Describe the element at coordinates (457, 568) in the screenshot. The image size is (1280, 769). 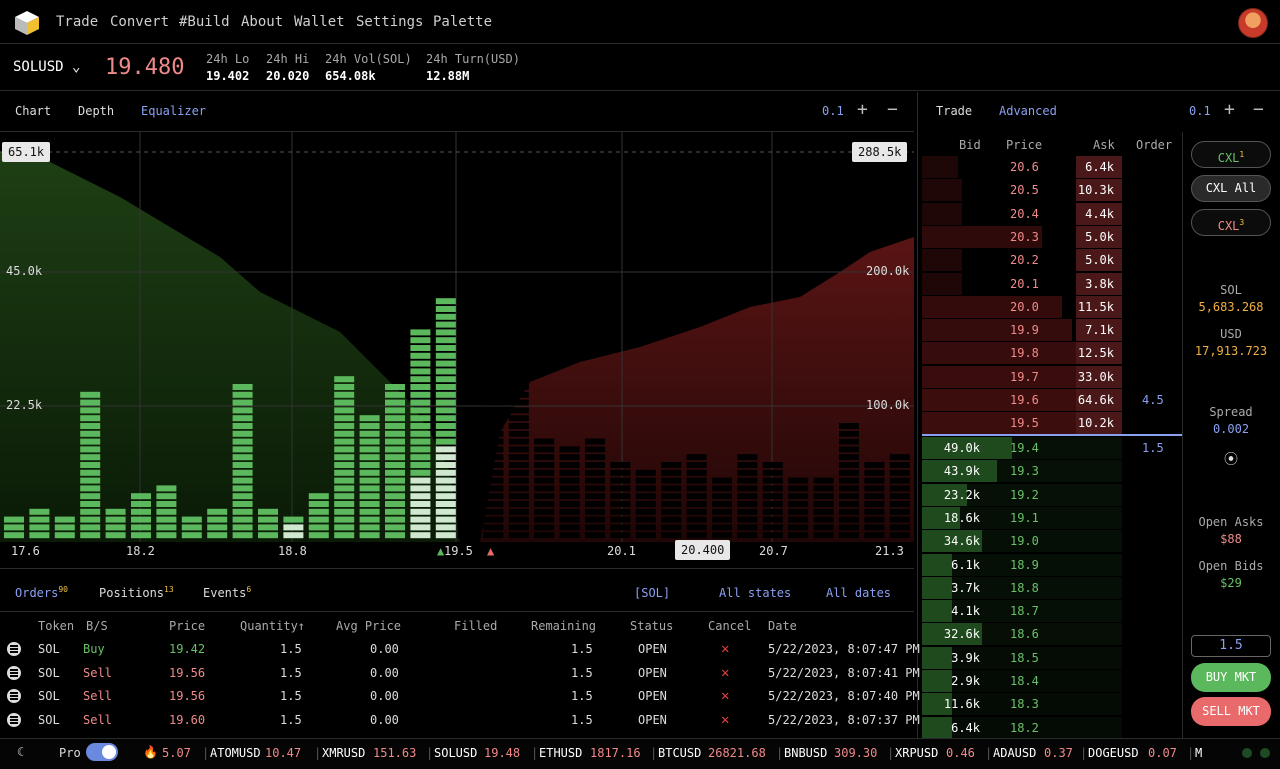
I see `orders-divider` at that location.